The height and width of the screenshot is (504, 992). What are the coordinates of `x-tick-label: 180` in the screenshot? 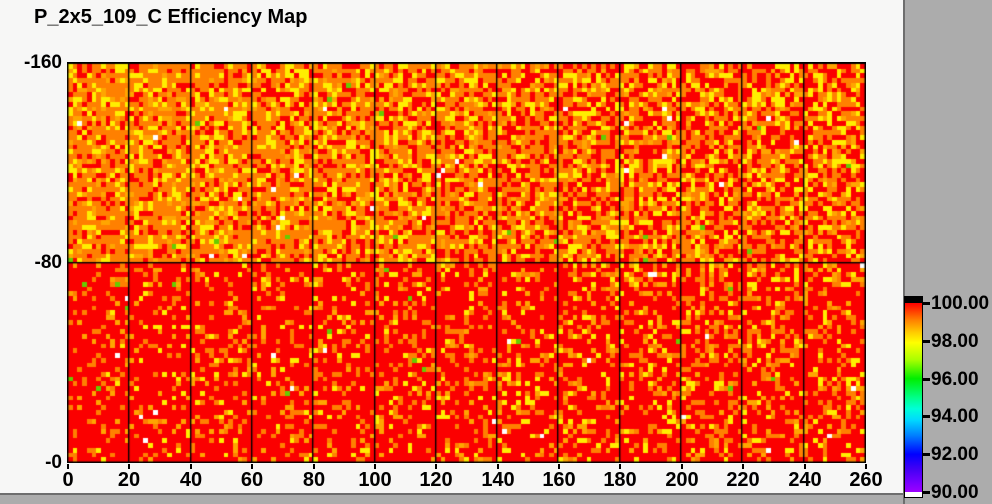 It's located at (620, 480).